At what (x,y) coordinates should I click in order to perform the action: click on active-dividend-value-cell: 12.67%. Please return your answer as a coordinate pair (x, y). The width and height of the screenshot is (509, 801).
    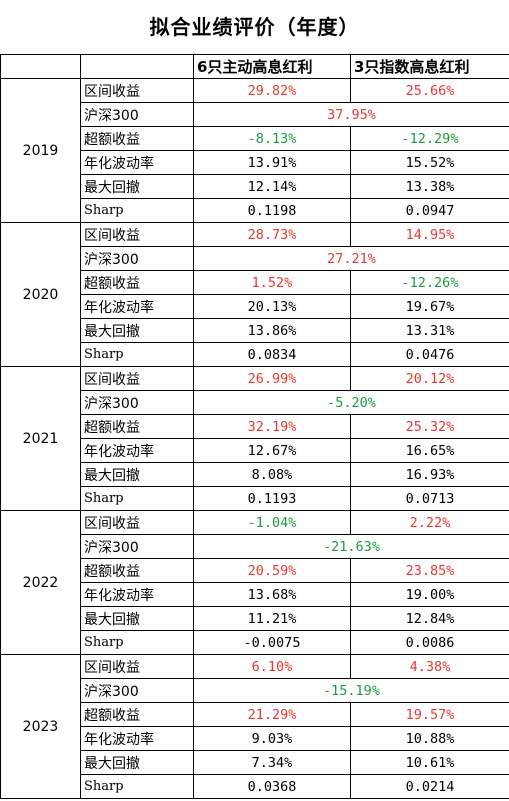
    Looking at the image, I should click on (272, 450).